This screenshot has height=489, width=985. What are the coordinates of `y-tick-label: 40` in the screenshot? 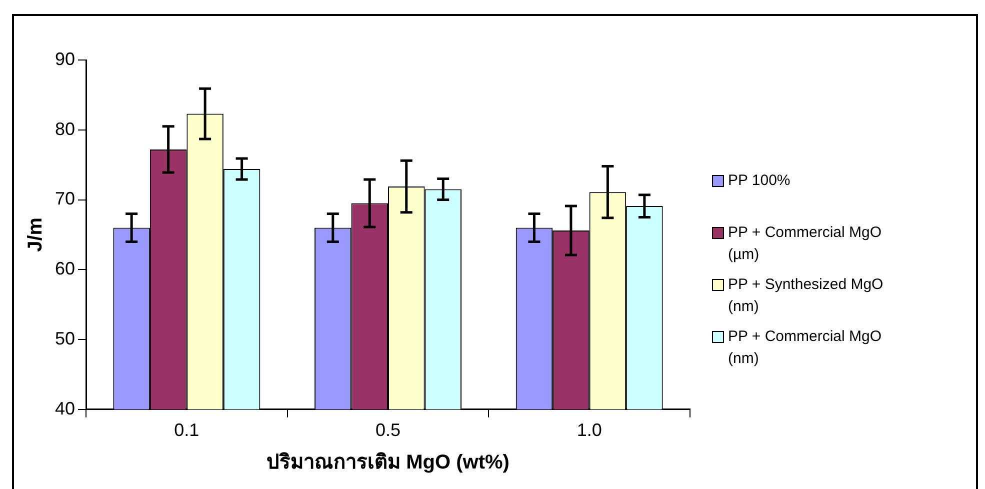 It's located at (65, 408).